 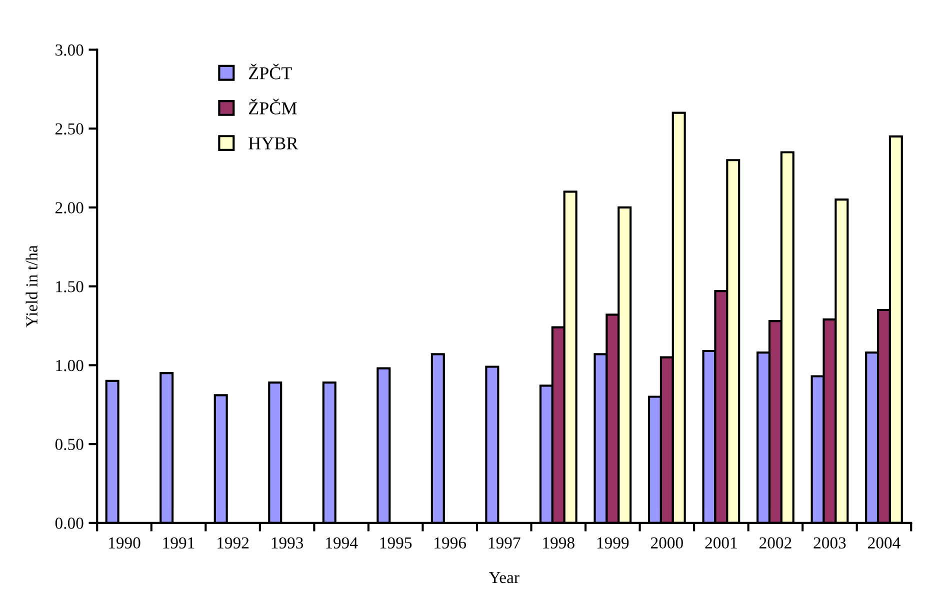 What do you see at coordinates (666, 543) in the screenshot?
I see `x-tick-label: 2000` at bounding box center [666, 543].